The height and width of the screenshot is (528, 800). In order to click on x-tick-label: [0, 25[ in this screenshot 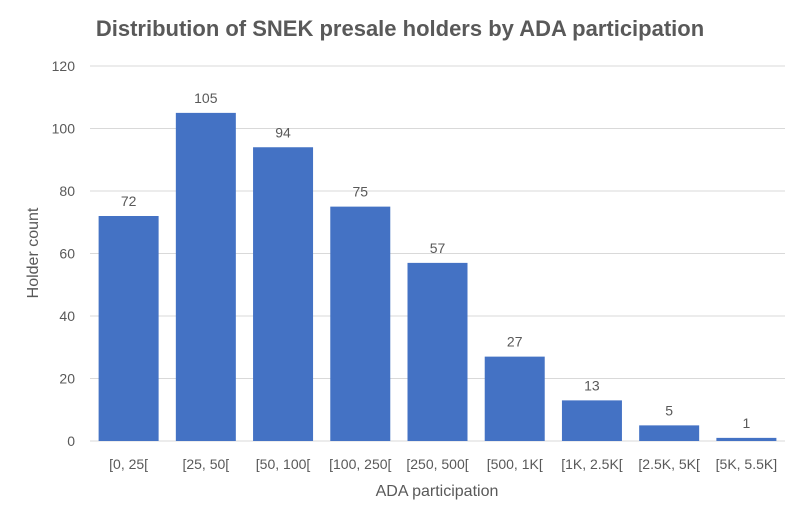, I will do `click(128, 464)`.